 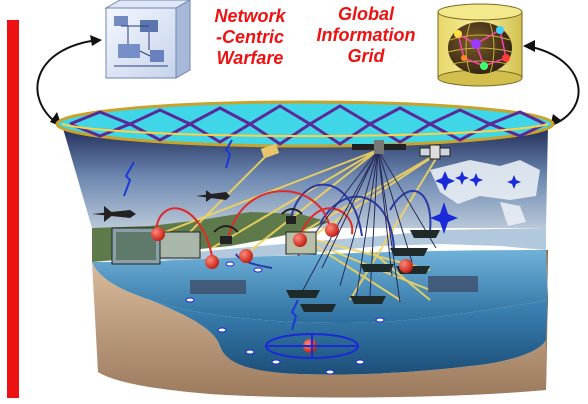 I want to click on red-side-bar, so click(x=13, y=209).